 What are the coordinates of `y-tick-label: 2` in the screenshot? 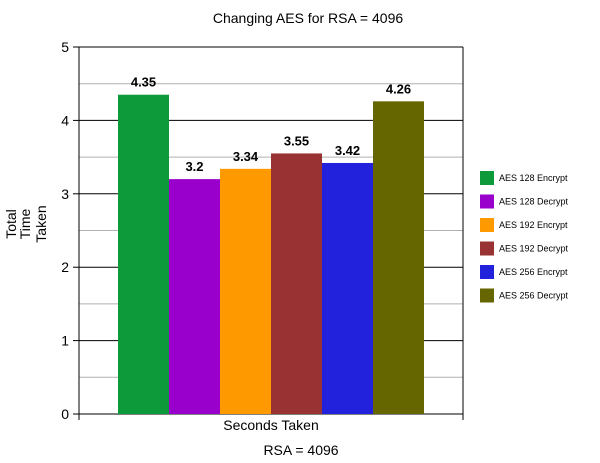 It's located at (65, 267).